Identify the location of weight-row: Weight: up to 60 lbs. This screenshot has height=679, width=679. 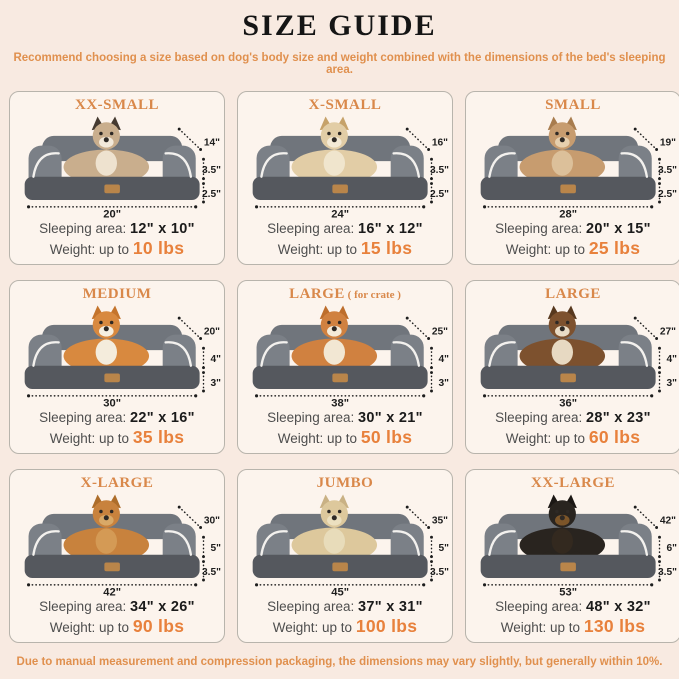
(573, 437).